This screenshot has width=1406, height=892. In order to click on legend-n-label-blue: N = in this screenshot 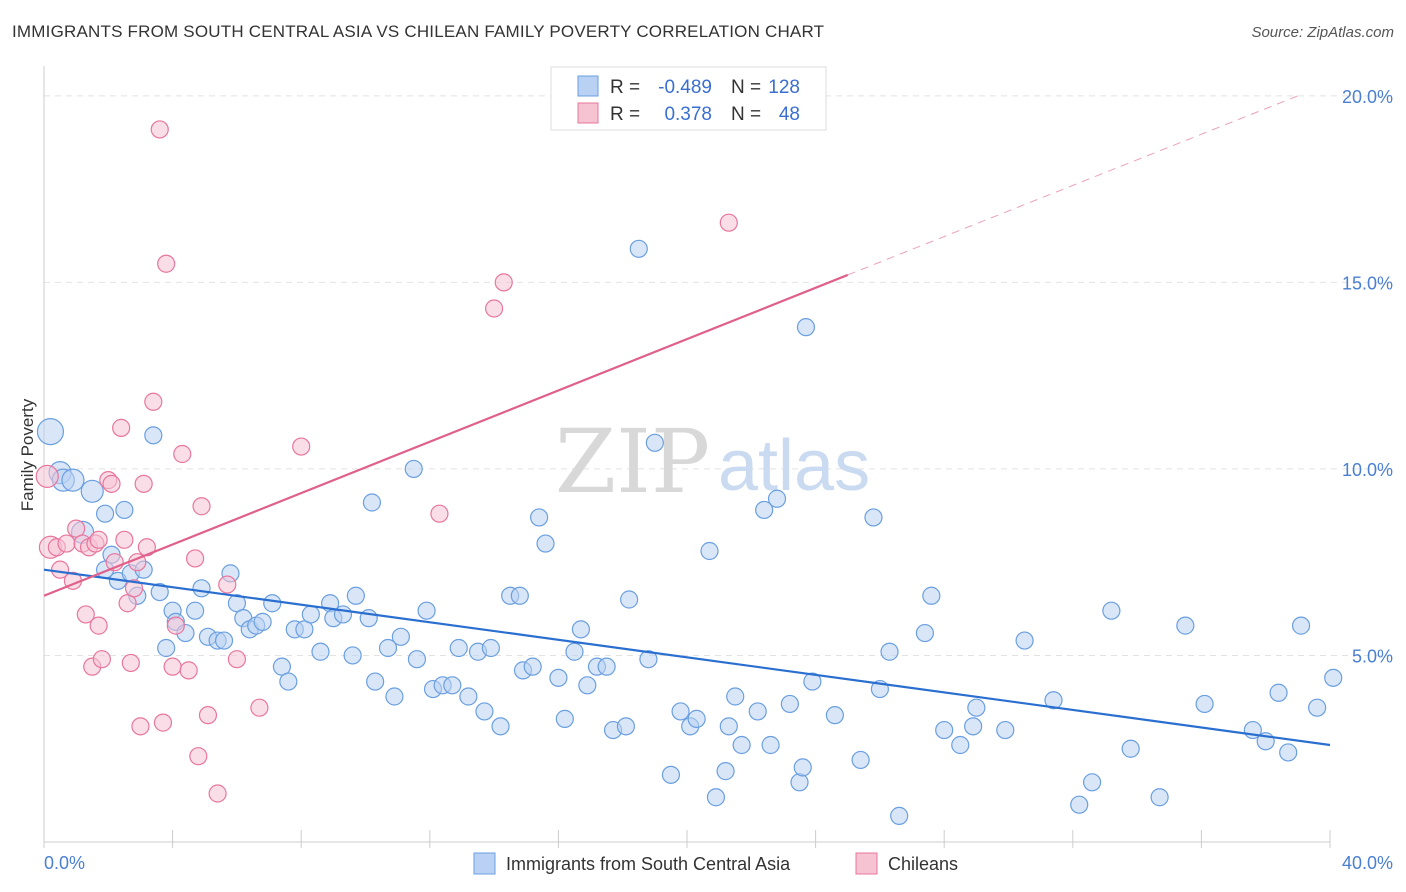, I will do `click(746, 87)`.